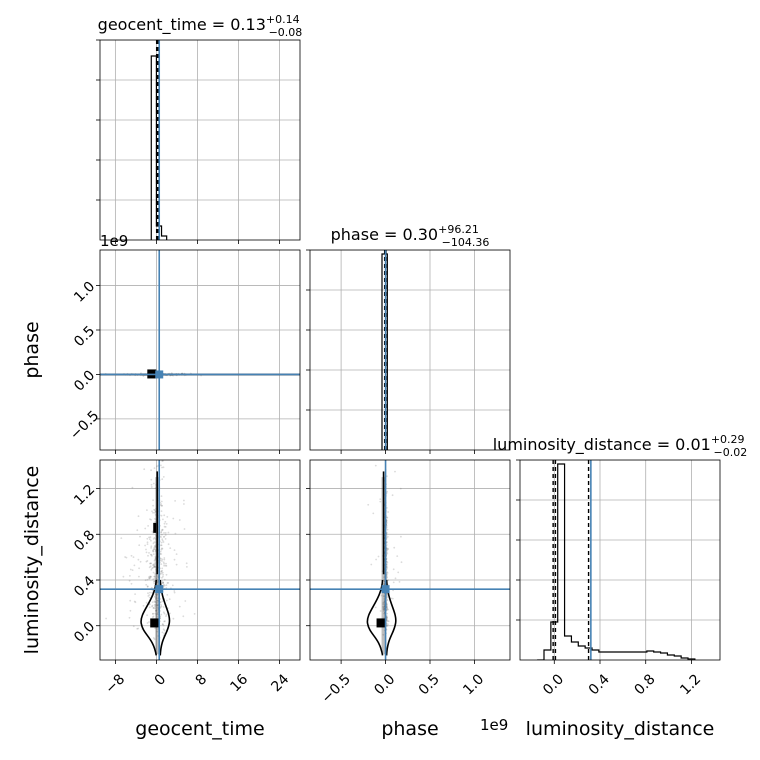  What do you see at coordinates (84, 632) in the screenshot?
I see `y-tick-label: 0.0` at bounding box center [84, 632].